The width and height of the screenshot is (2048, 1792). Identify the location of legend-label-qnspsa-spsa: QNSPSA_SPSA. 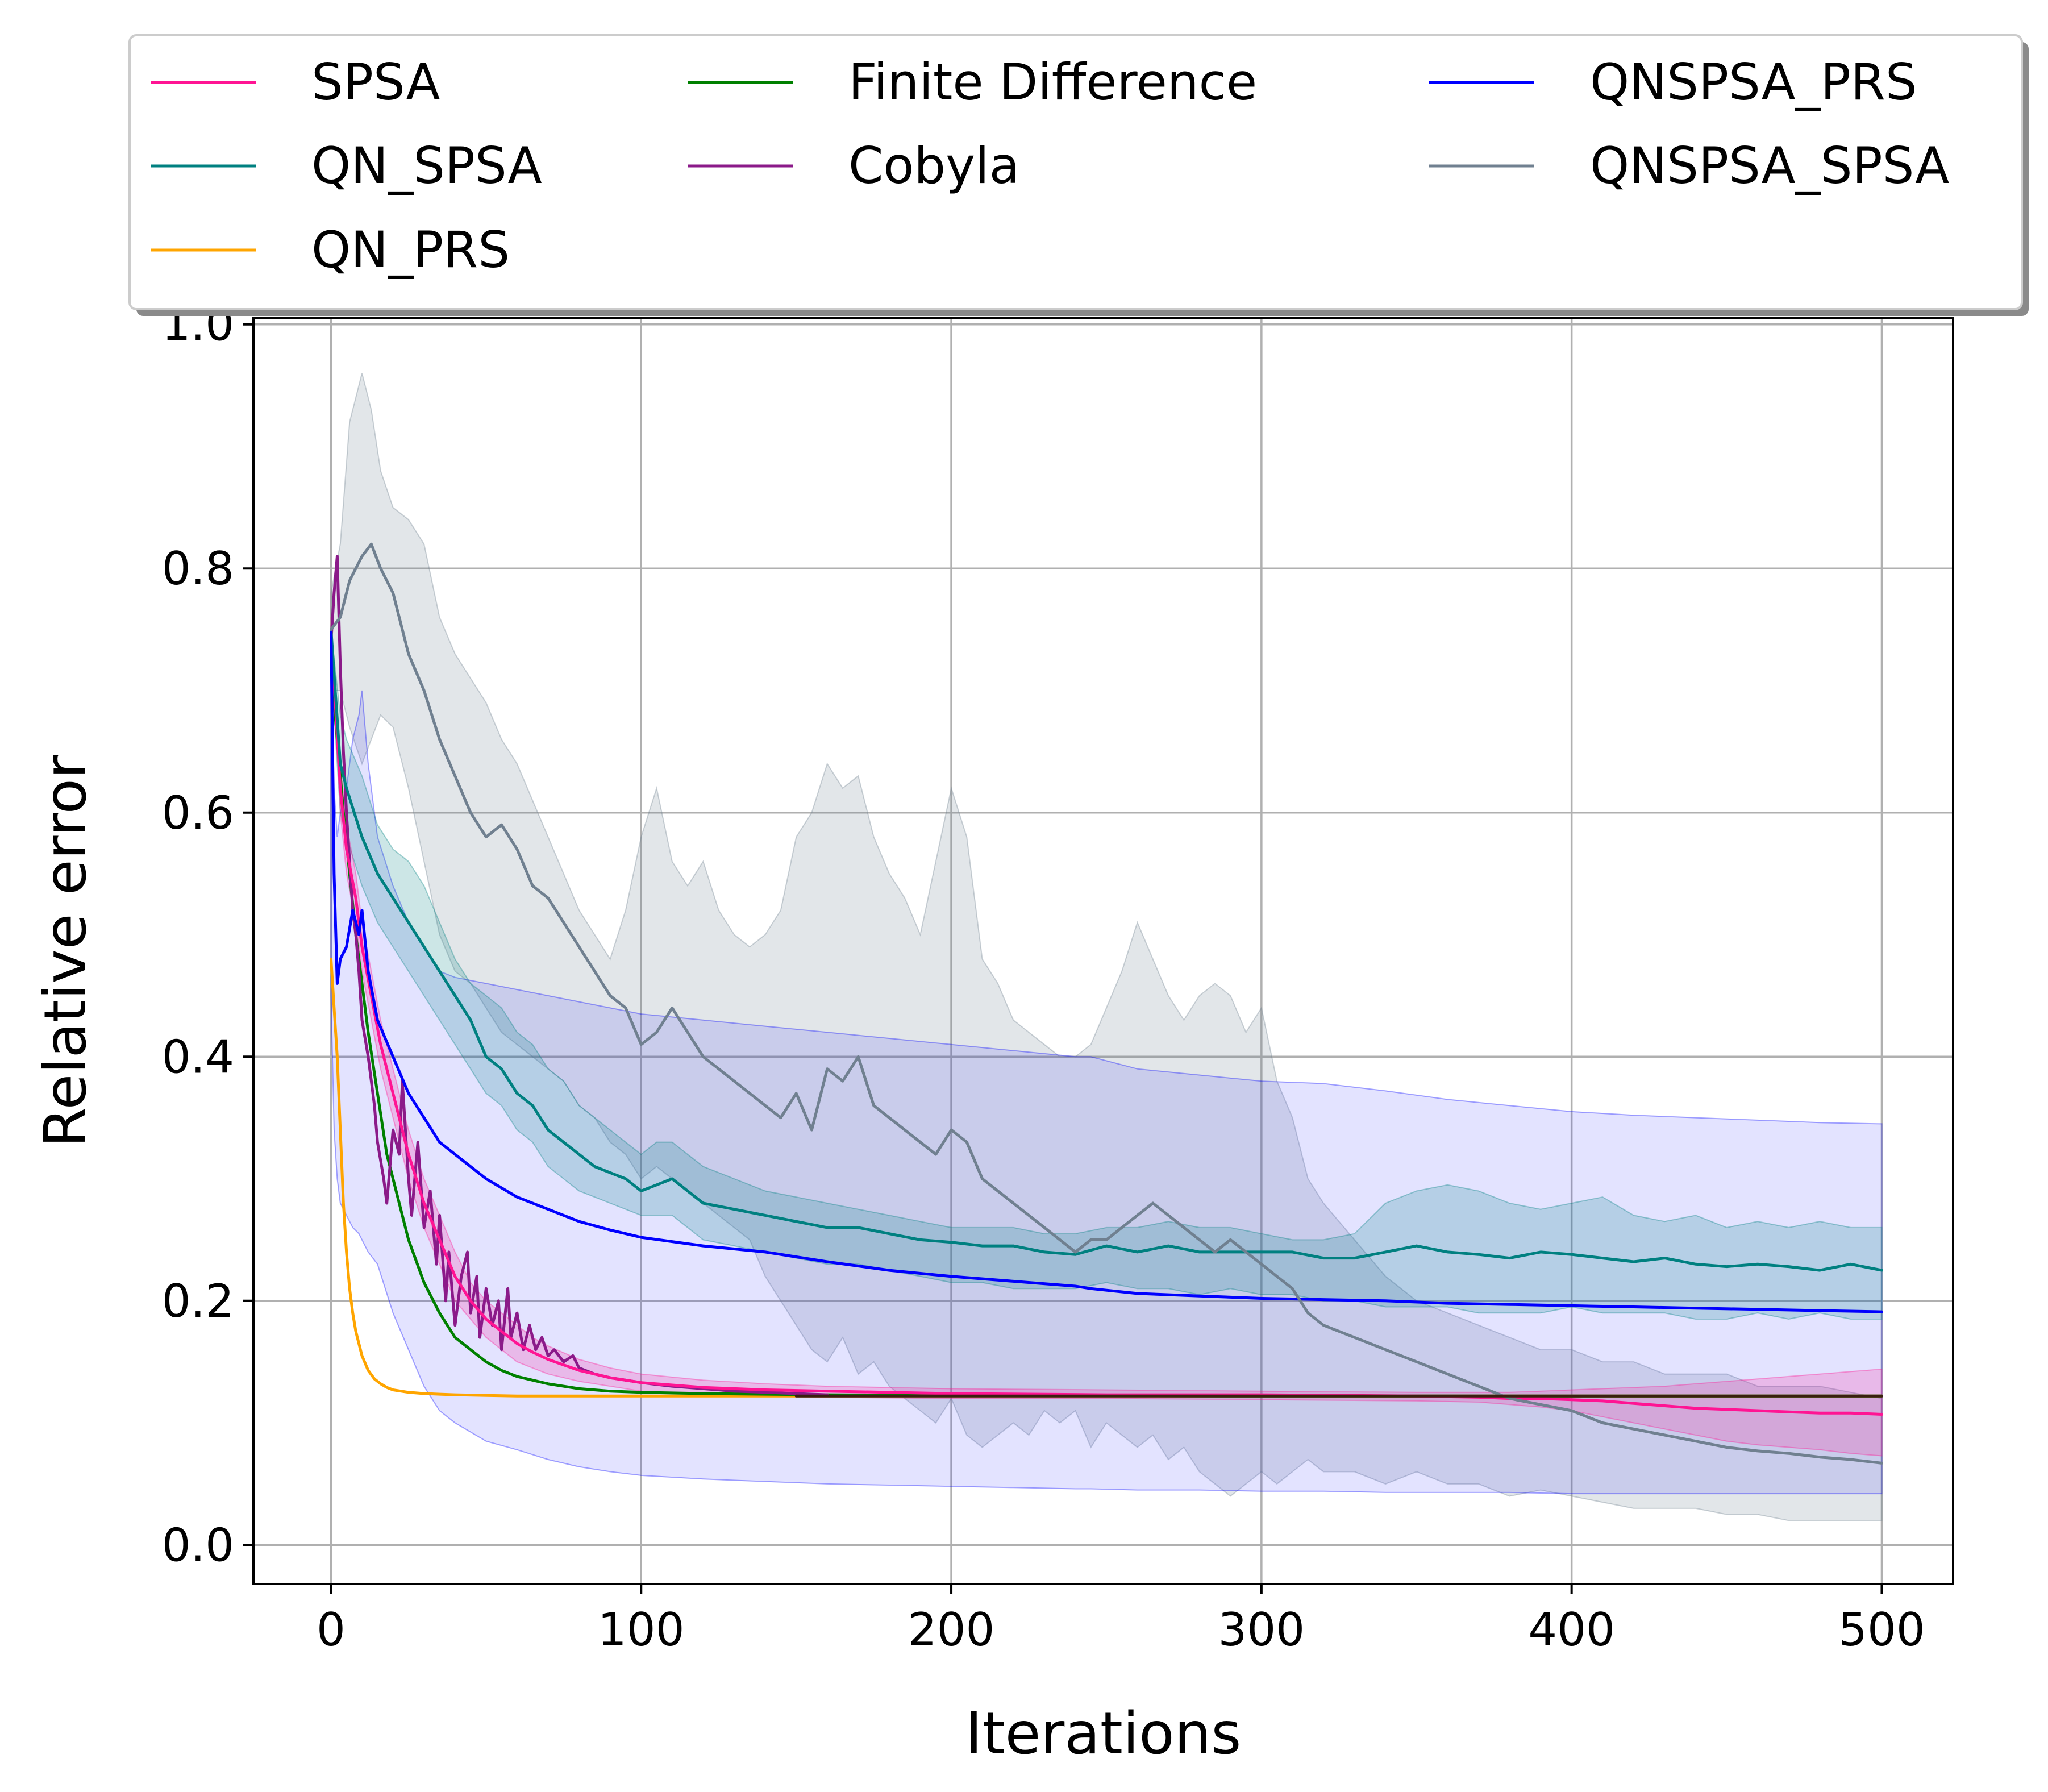
(1769, 165).